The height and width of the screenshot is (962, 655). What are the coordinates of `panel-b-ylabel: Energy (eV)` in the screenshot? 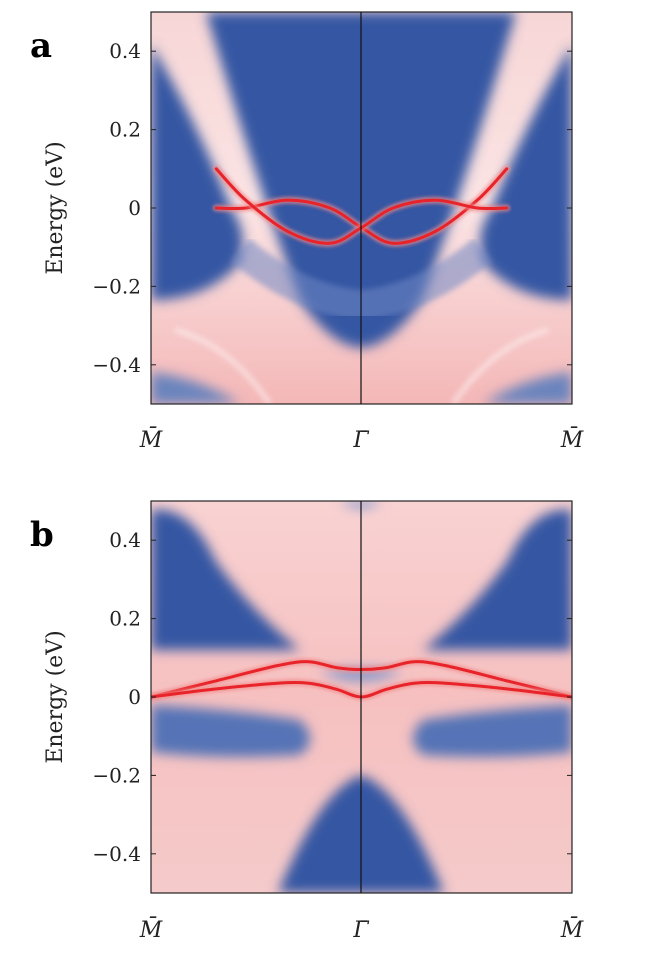 It's located at (55, 696).